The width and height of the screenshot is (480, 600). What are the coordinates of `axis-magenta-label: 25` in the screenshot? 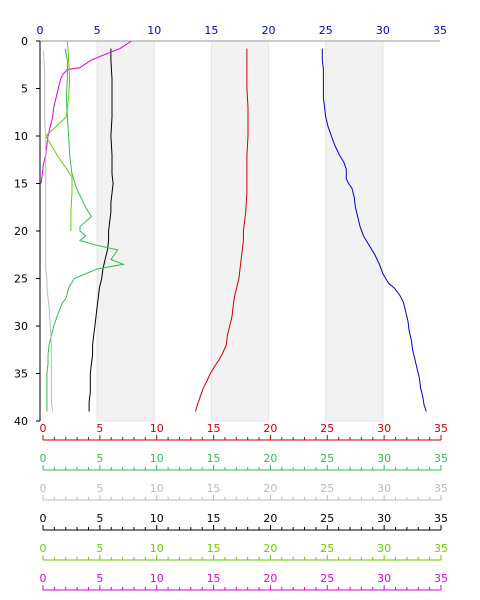 It's located at (327, 578).